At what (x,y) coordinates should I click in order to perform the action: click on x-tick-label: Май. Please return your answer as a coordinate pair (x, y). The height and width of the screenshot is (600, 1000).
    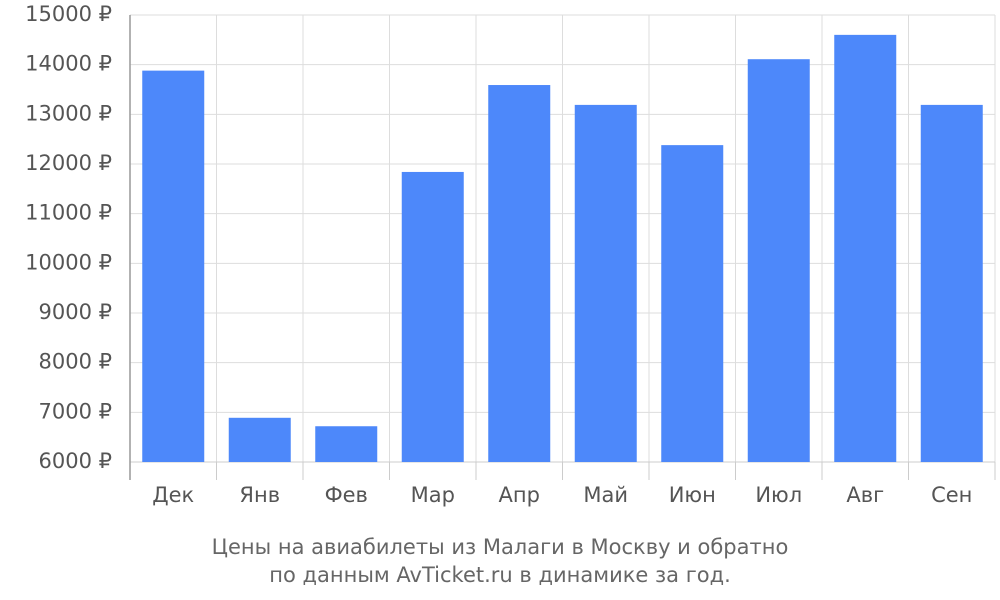
    Looking at the image, I should click on (605, 495).